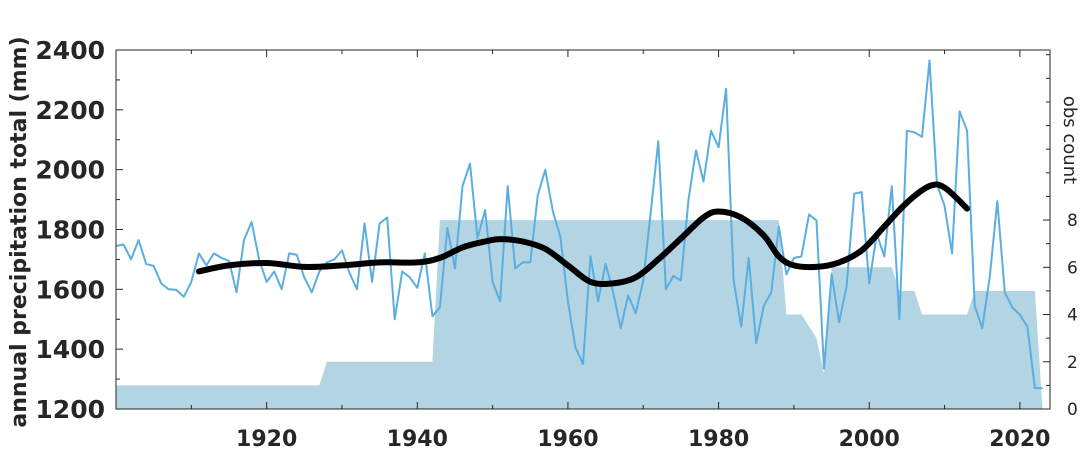  I want to click on x-tick-label: 1980, so click(718, 439).